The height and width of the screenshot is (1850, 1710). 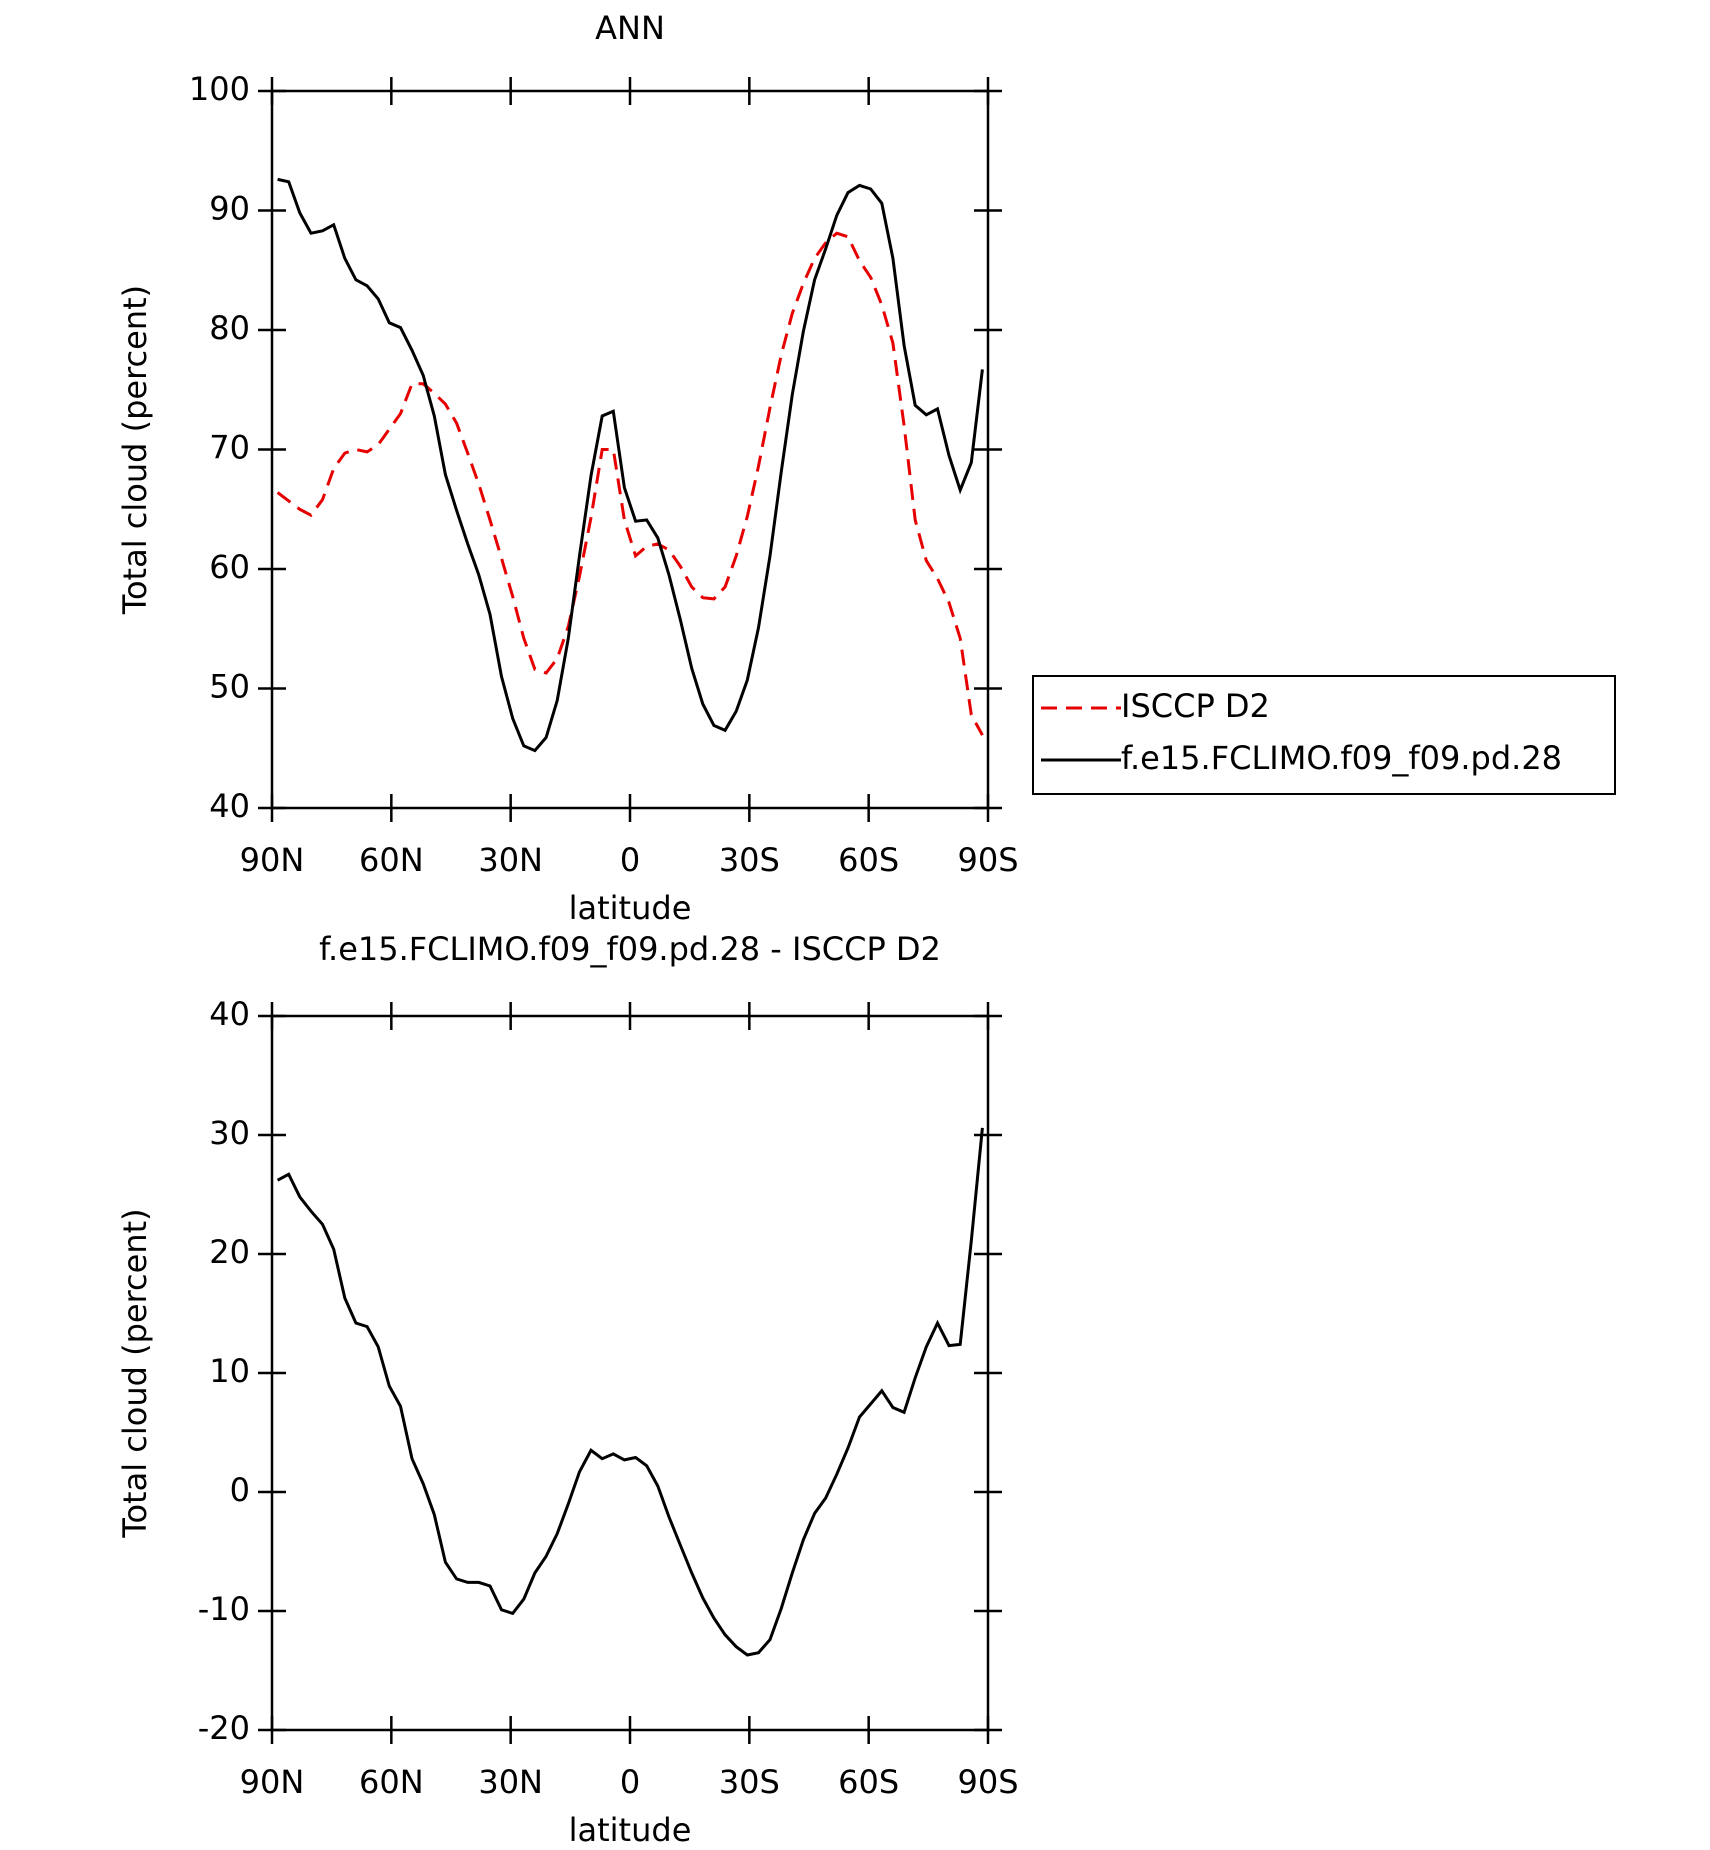 I want to click on y-tick-label: 70, so click(x=229, y=448).